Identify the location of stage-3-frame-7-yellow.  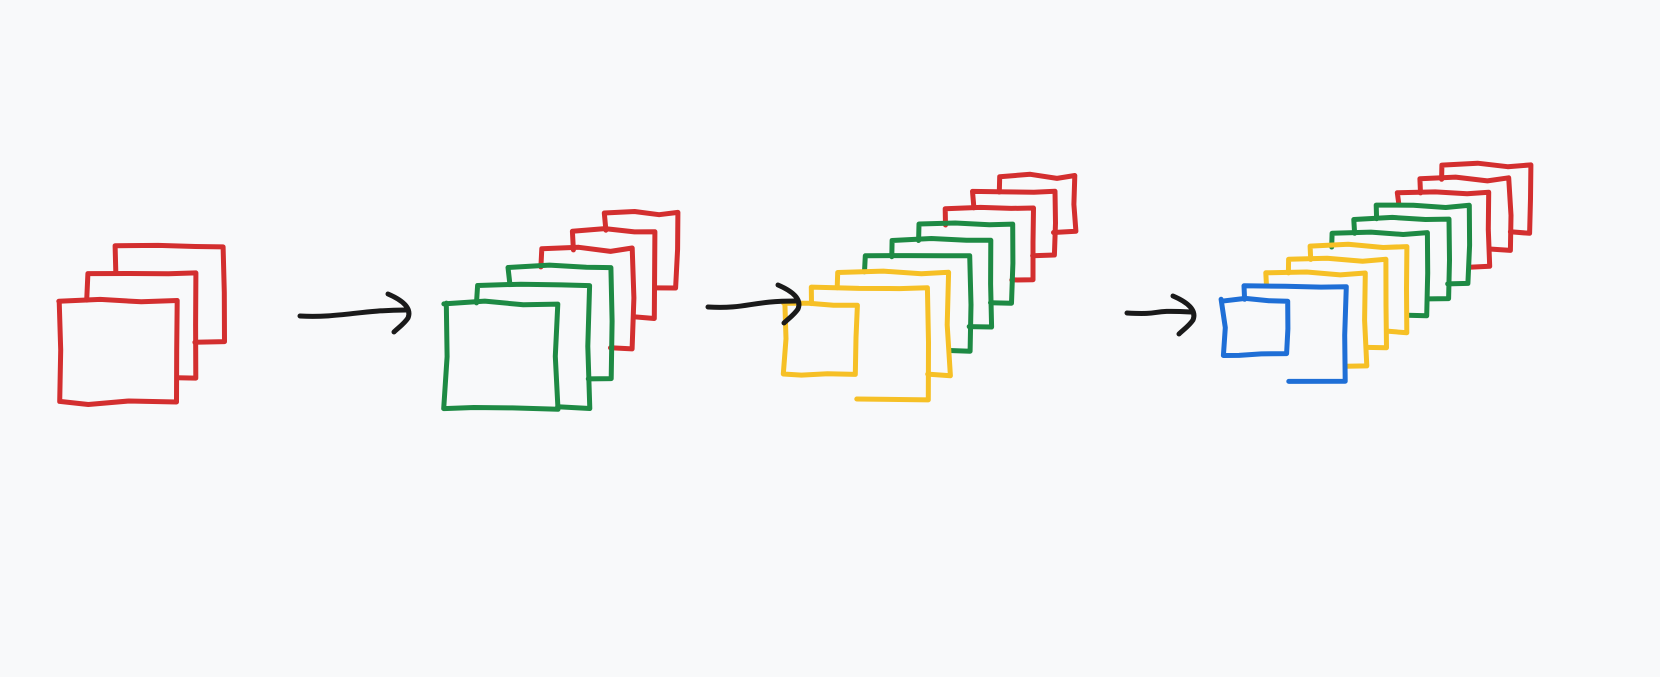
(893, 323).